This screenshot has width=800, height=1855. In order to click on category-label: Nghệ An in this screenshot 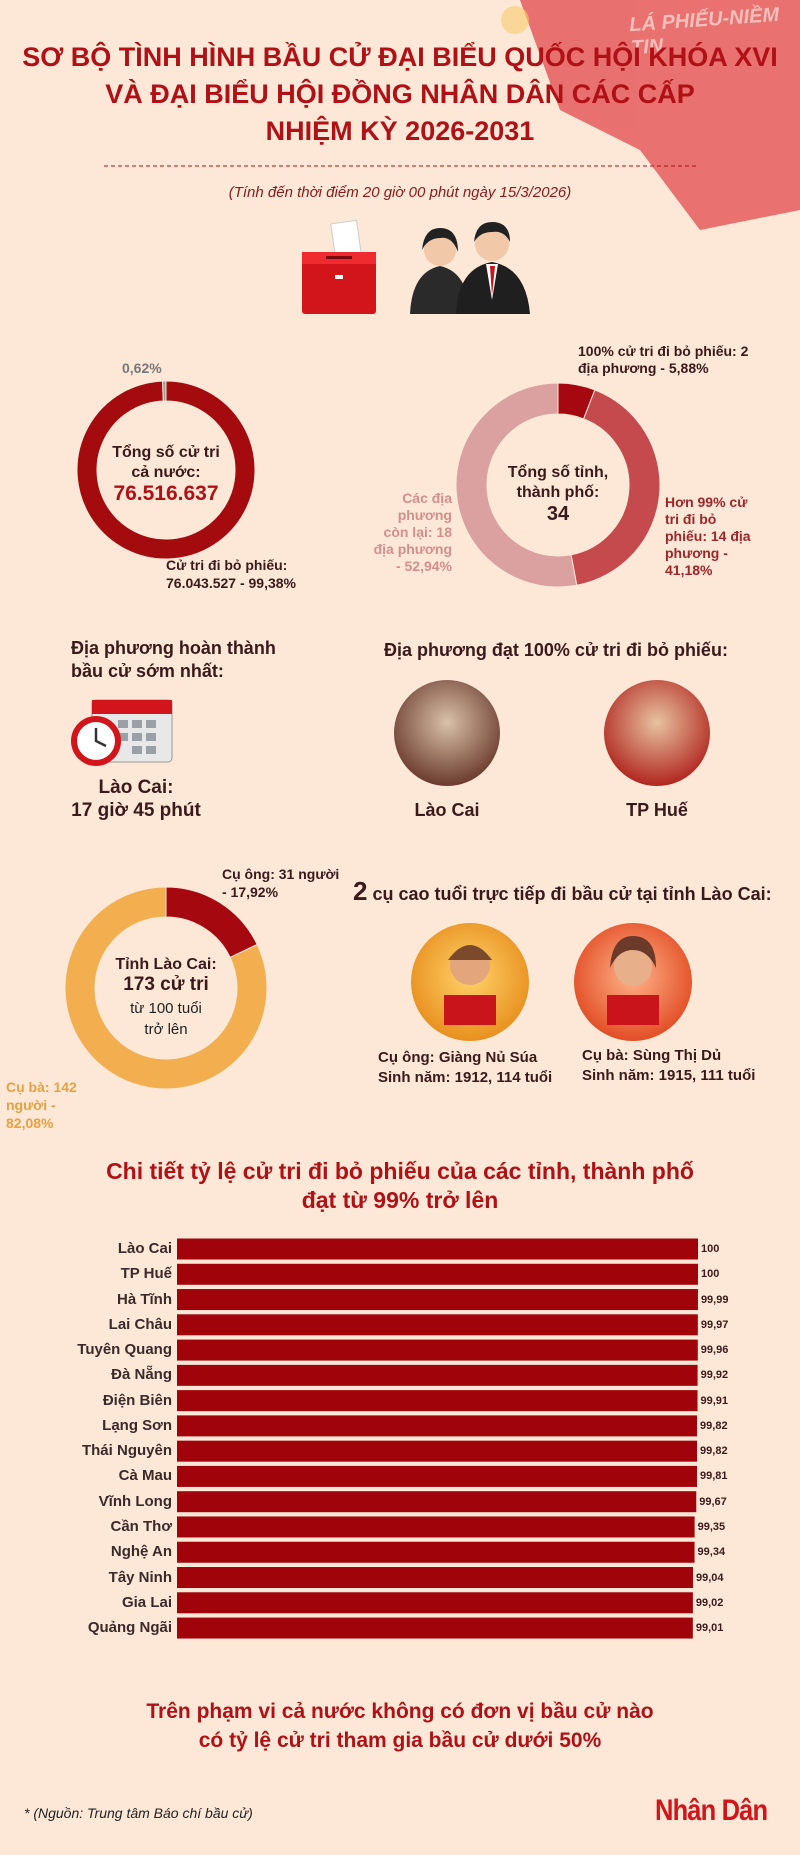, I will do `click(141, 1552)`.